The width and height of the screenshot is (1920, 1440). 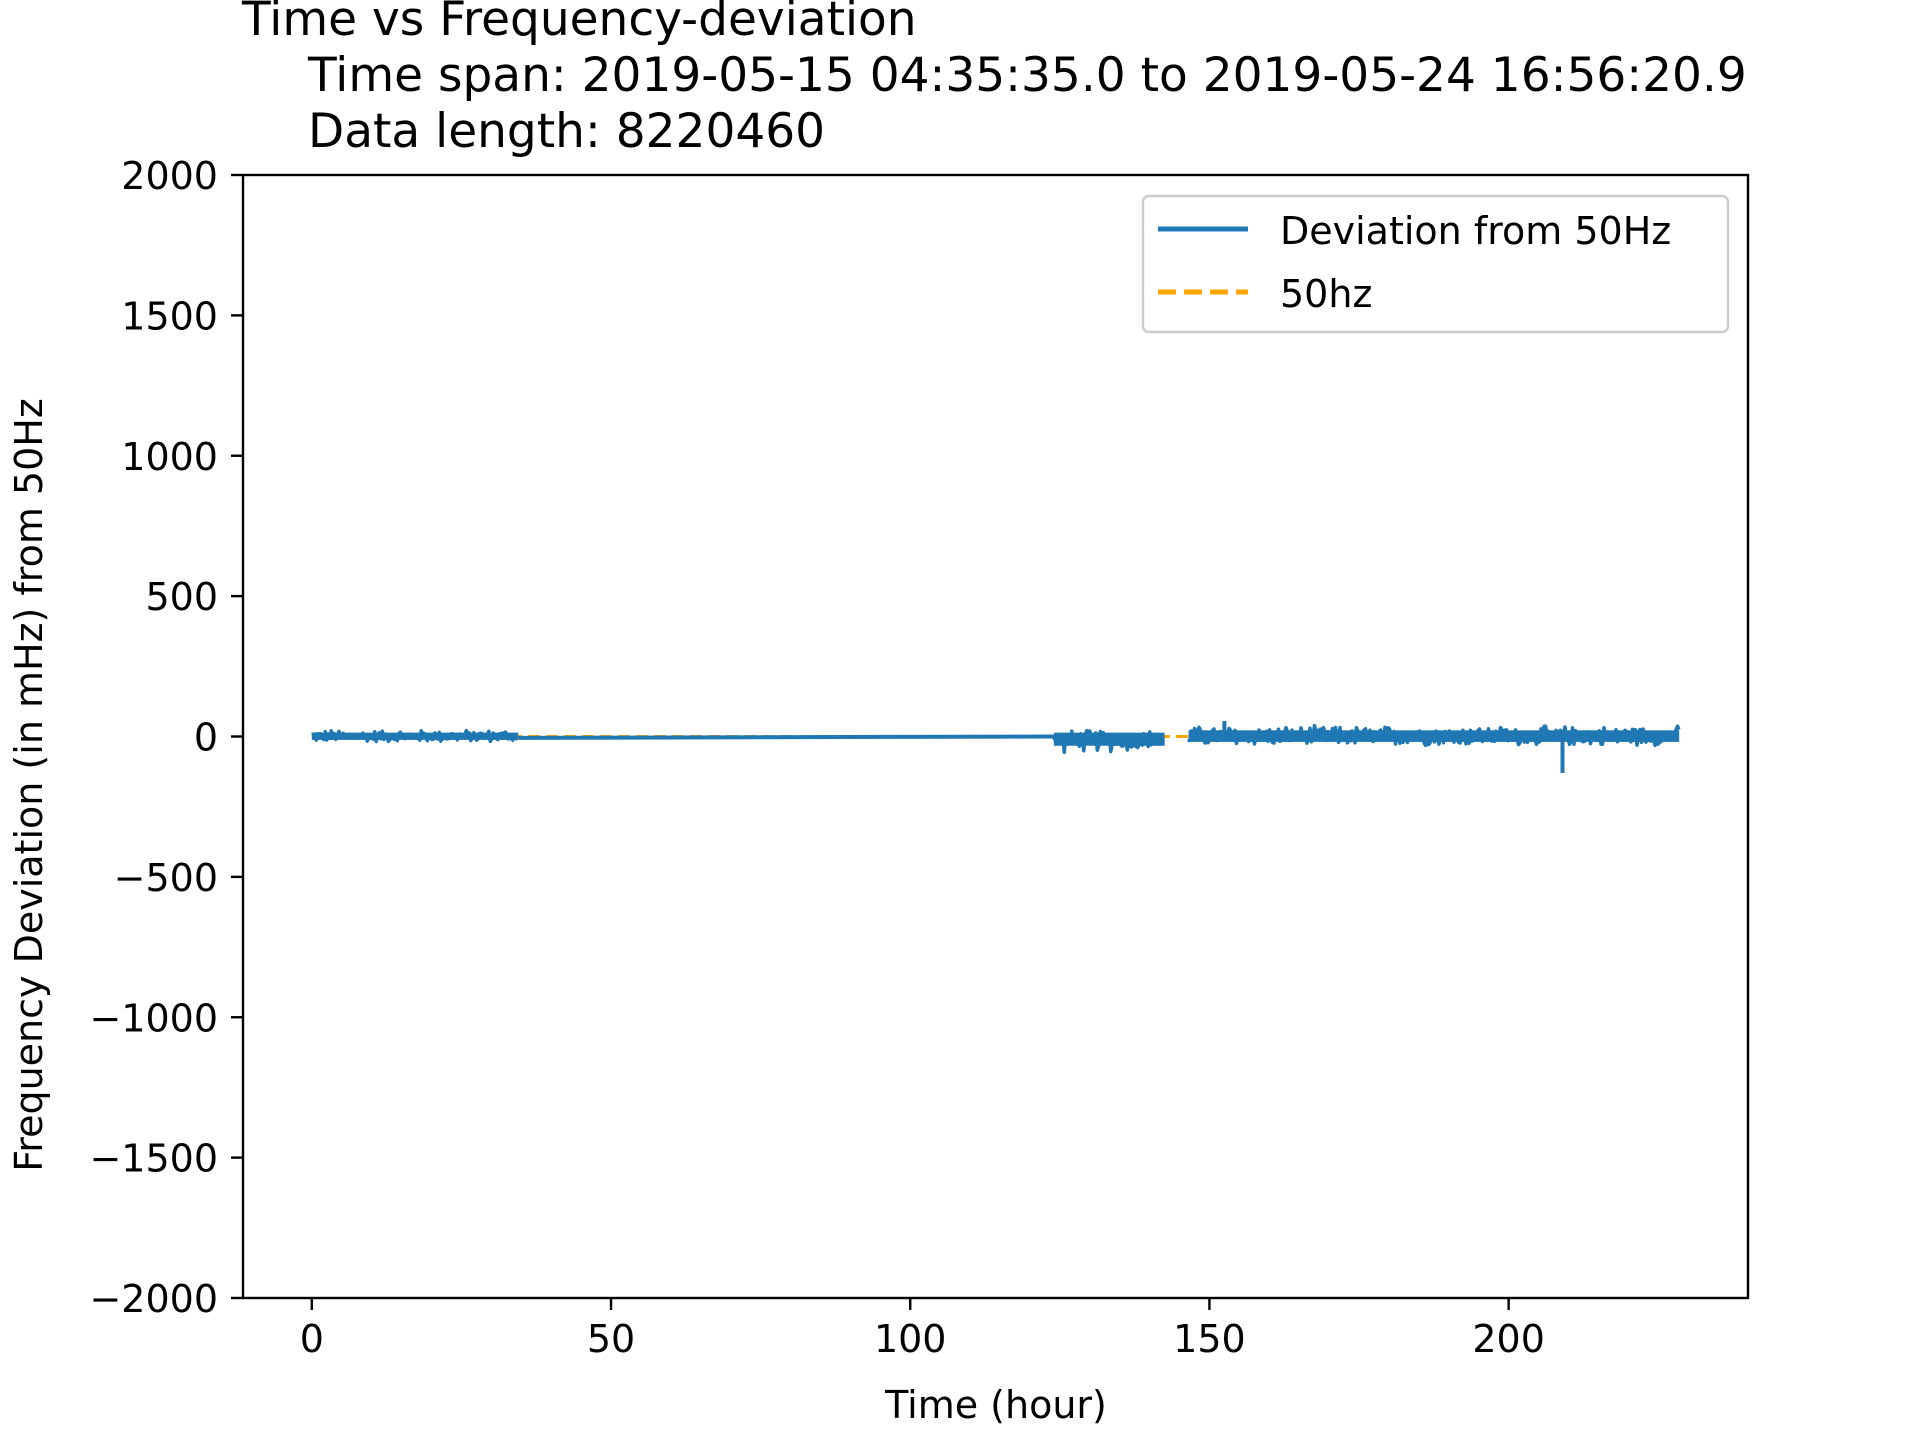 I want to click on x-axis-ticks: 0 50 100 150 200, so click(x=922, y=1329).